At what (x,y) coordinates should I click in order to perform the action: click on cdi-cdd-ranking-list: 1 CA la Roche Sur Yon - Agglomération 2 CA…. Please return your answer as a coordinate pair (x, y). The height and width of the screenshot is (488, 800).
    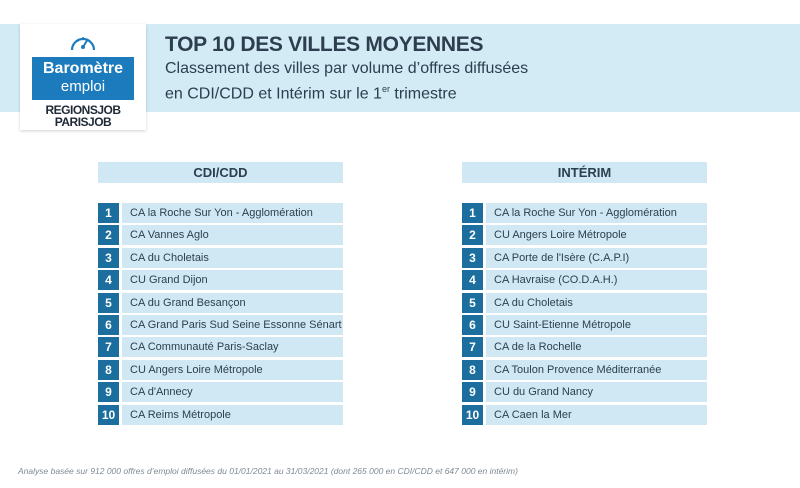
    Looking at the image, I should click on (220, 315).